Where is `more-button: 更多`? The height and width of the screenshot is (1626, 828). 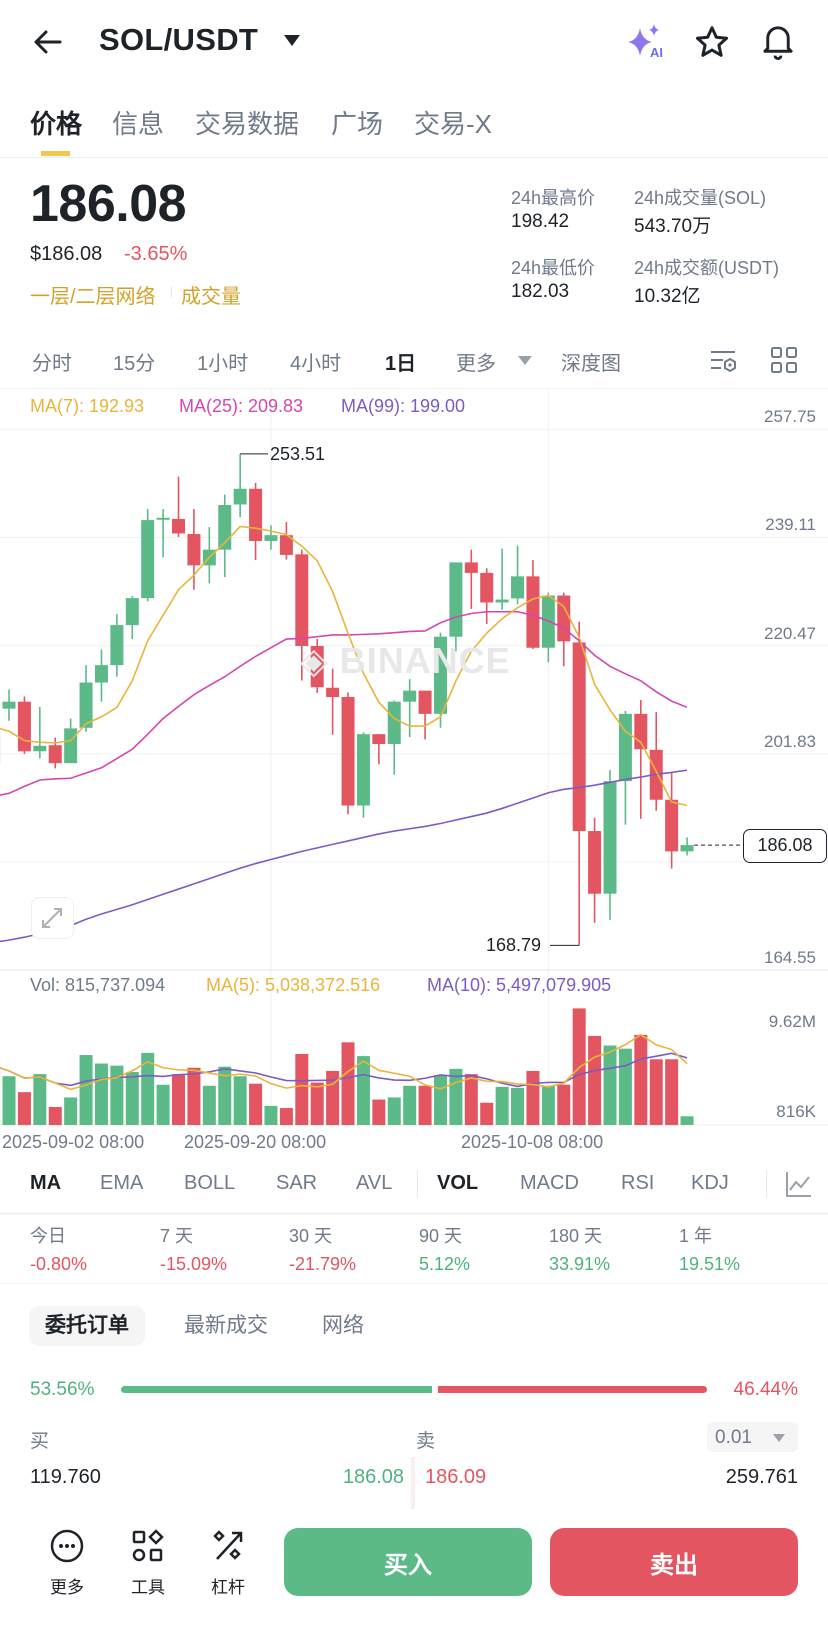 more-button: 更多 is located at coordinates (67, 1563).